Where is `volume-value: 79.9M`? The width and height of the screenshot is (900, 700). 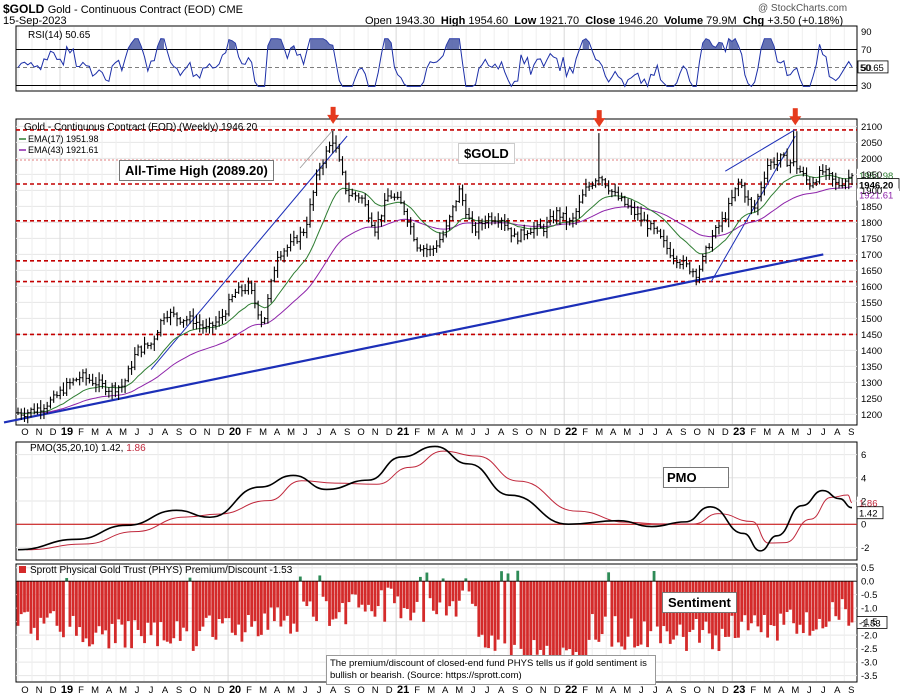 volume-value: 79.9M is located at coordinates (721, 21).